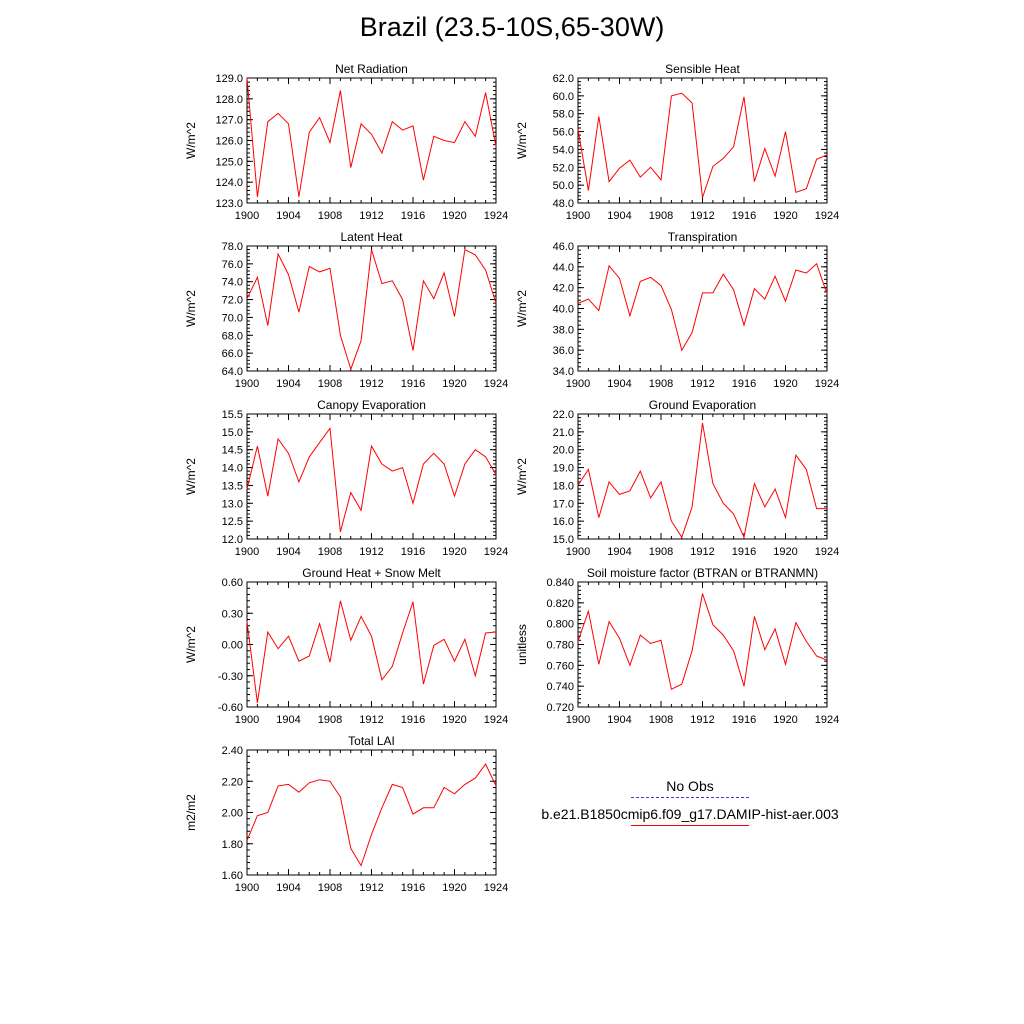 Image resolution: width=1024 pixels, height=1024 pixels. I want to click on y-tick-label: 62.0, so click(563, 79).